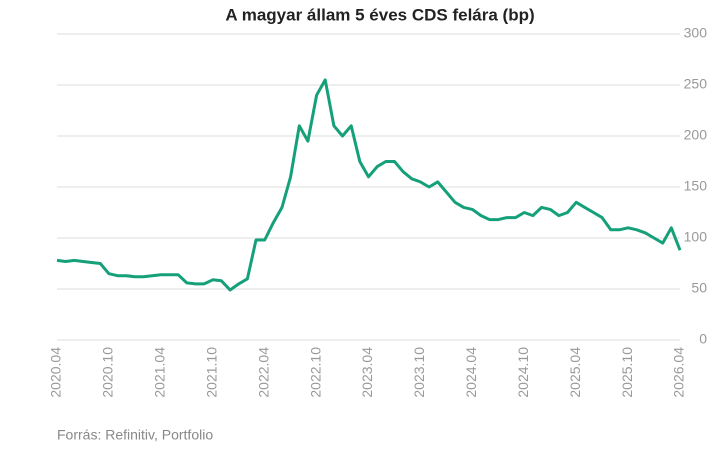 This screenshot has height=458, width=720. What do you see at coordinates (627, 372) in the screenshot?
I see `x-tick-label: 2025.10` at bounding box center [627, 372].